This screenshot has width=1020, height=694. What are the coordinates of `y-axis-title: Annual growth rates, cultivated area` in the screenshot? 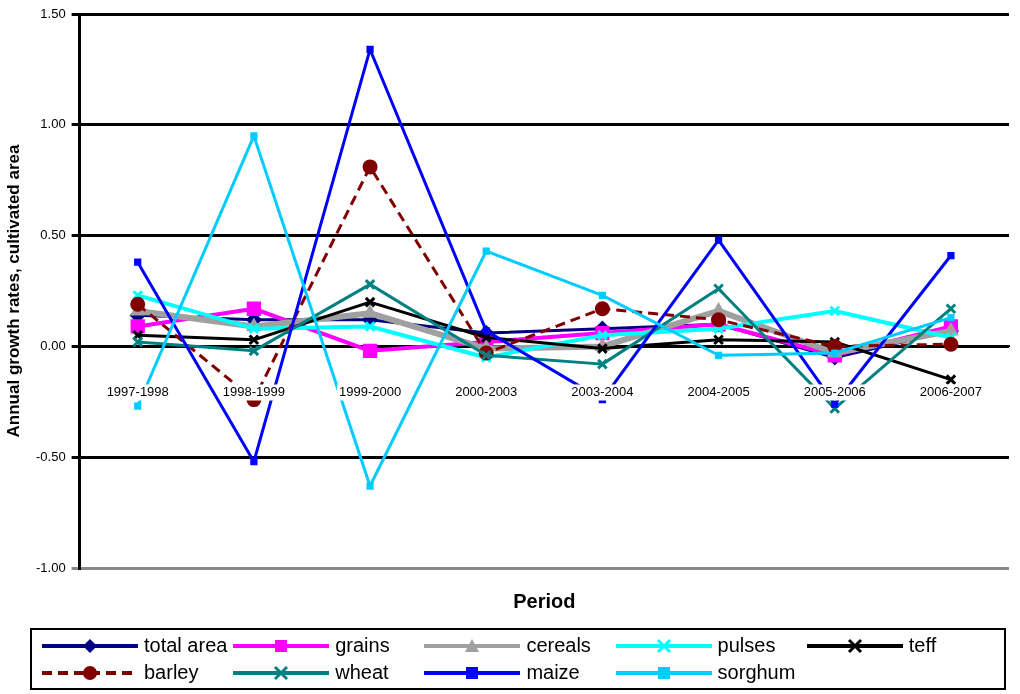 It's located at (13, 291).